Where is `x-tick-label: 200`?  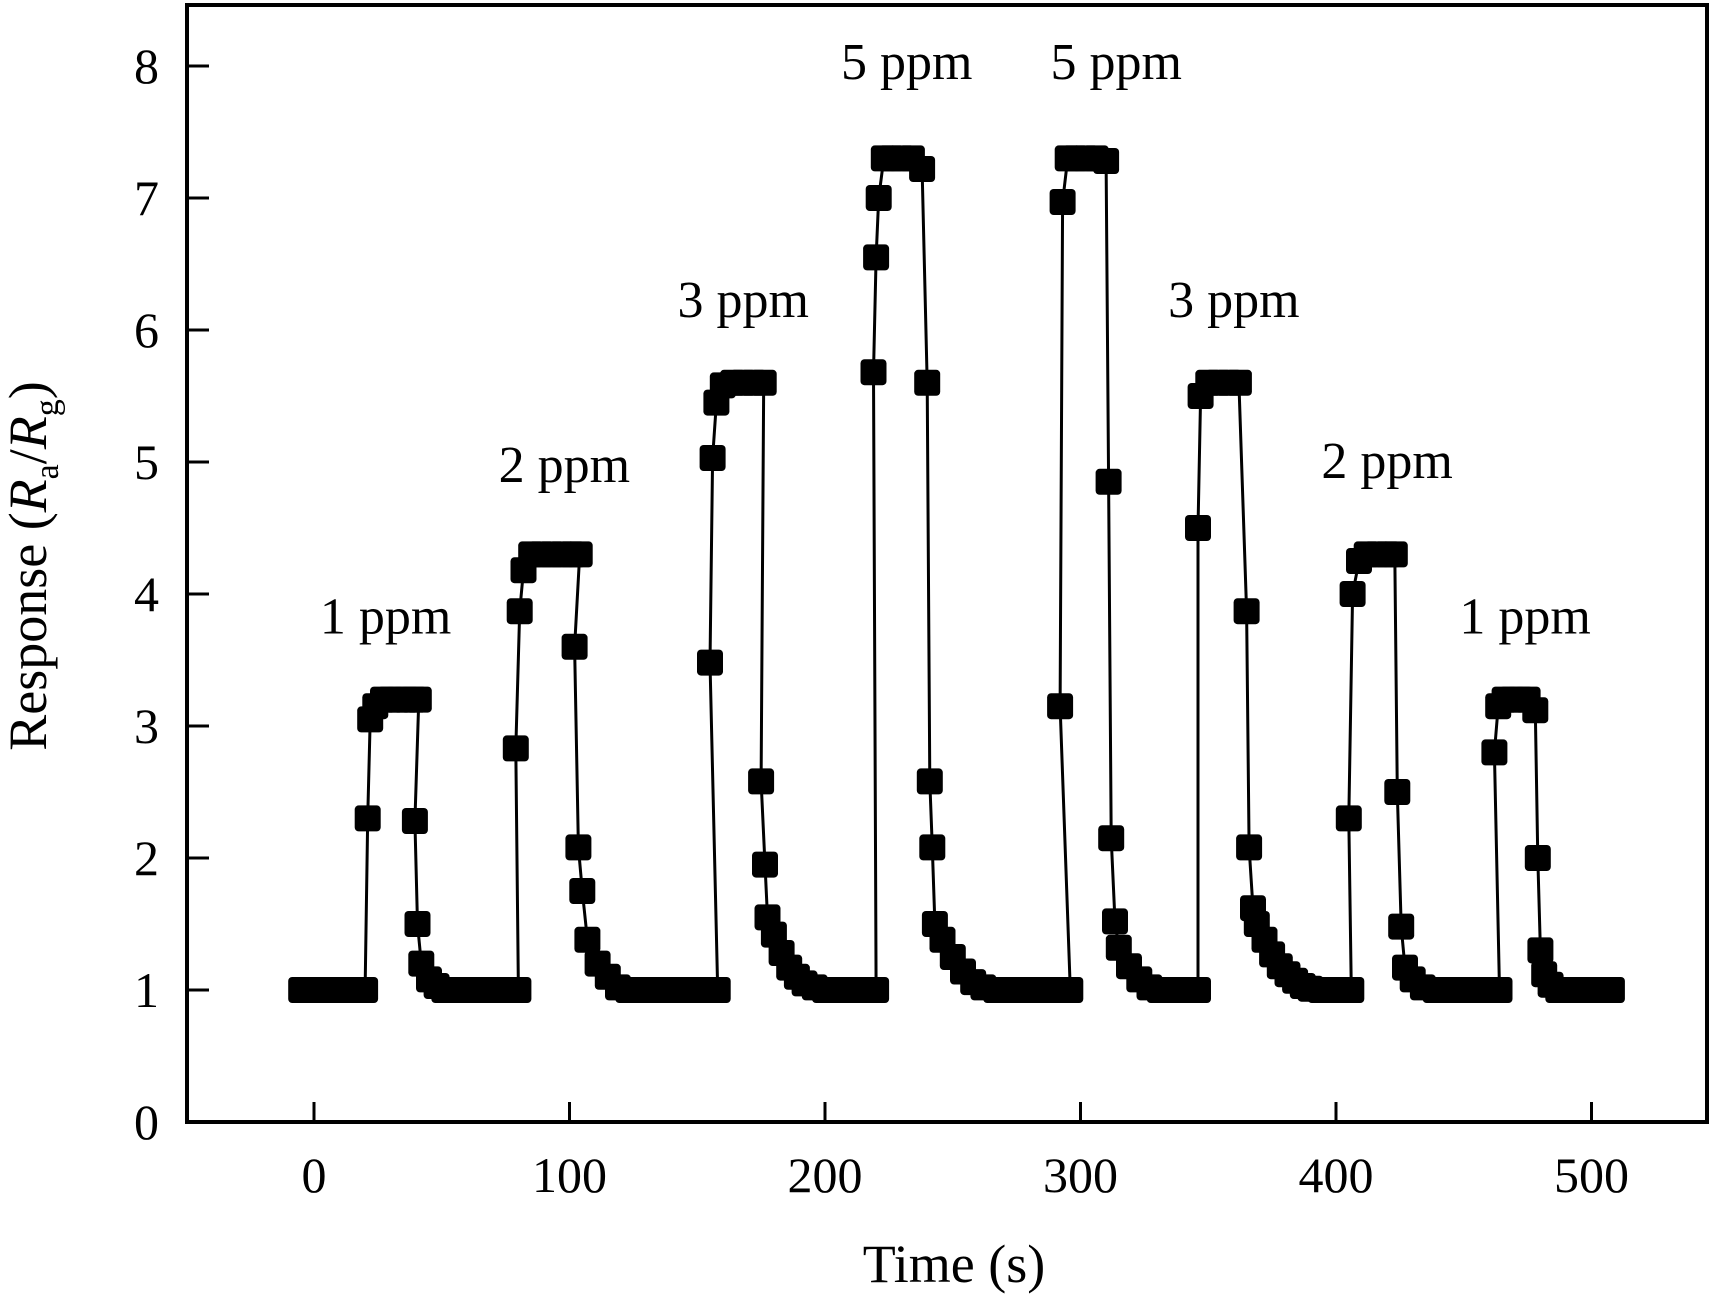 x-tick-label: 200 is located at coordinates (825, 1175).